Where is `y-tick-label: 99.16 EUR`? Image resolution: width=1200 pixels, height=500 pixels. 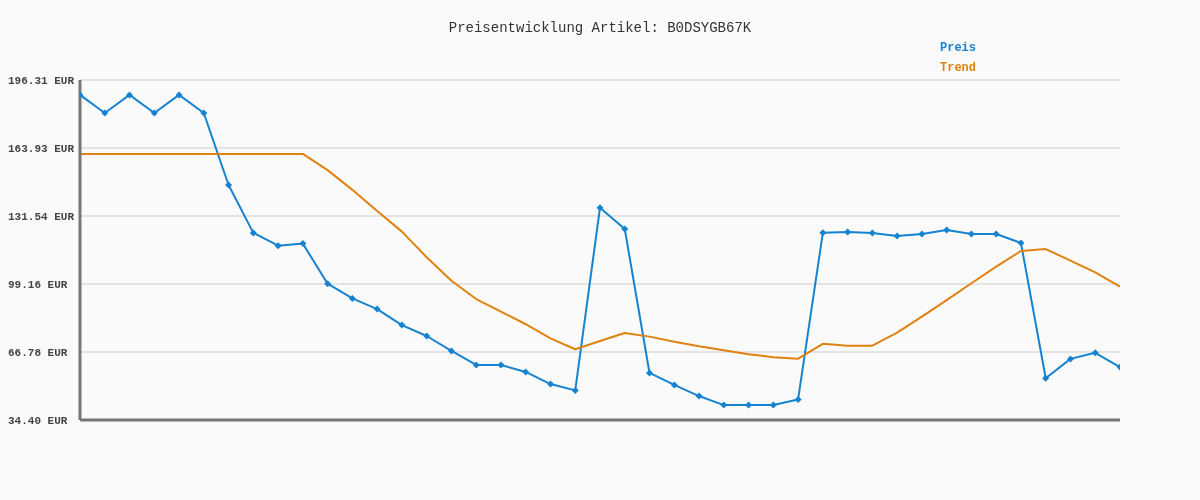
y-tick-label: 99.16 EUR is located at coordinates (38, 284).